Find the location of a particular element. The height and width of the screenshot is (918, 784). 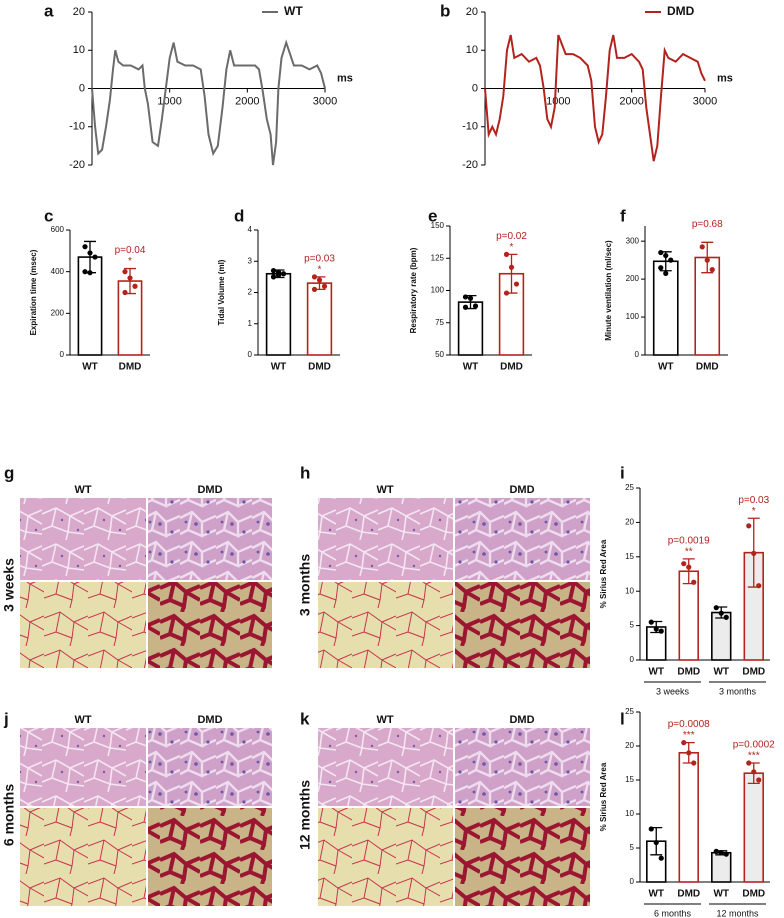

y-axis-label: Minute ventilation (ml/sec) is located at coordinates (608, 290).